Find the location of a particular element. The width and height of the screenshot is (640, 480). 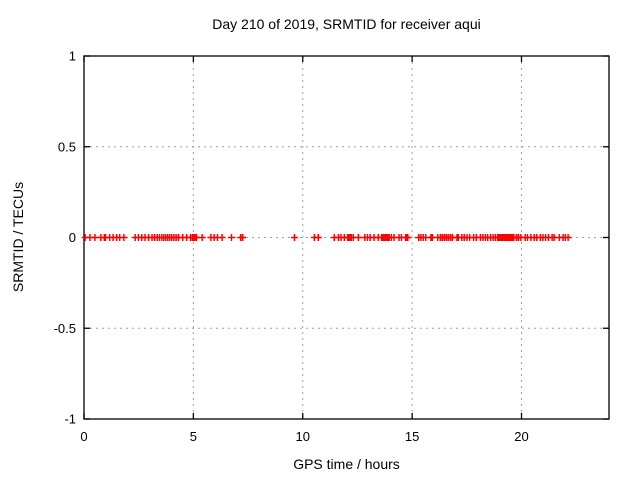

y-tick-label: 0 is located at coordinates (72, 237).